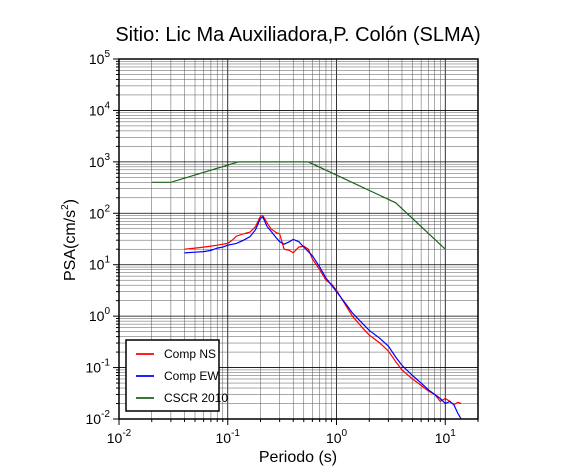 Image resolution: width=586 pixels, height=475 pixels. Describe the element at coordinates (190, 354) in the screenshot. I see `legend-label: Comp NS` at that location.